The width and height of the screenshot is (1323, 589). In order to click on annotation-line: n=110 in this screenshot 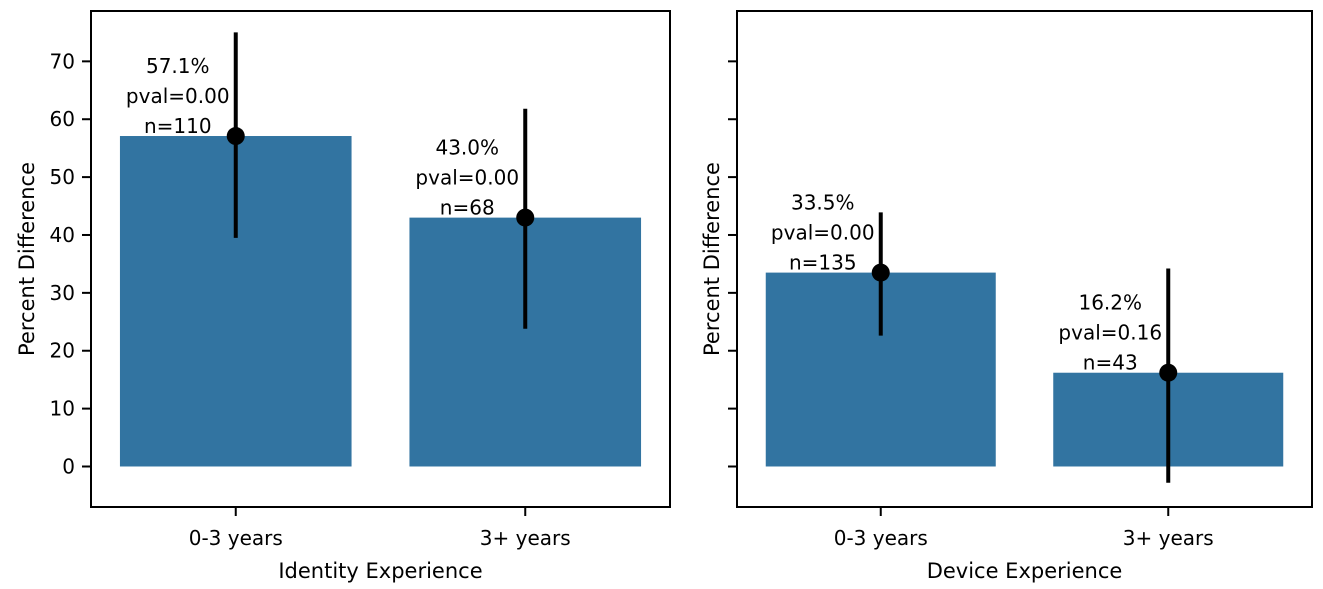, I will do `click(178, 126)`.